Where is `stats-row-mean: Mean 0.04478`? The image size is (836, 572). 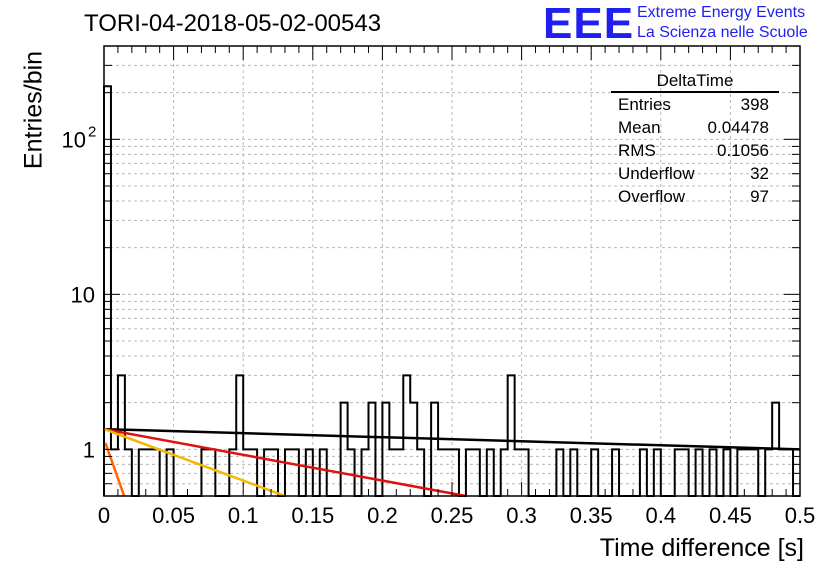 stats-row-mean: Mean 0.04478 is located at coordinates (695, 127).